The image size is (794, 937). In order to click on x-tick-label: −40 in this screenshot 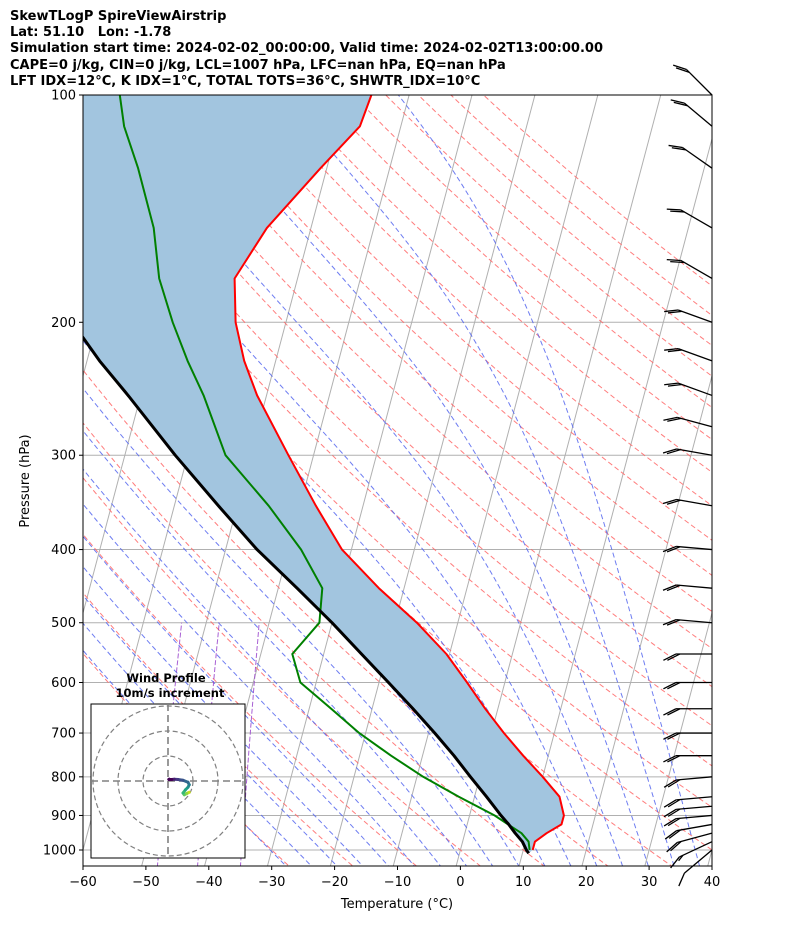, I will do `click(208, 882)`.